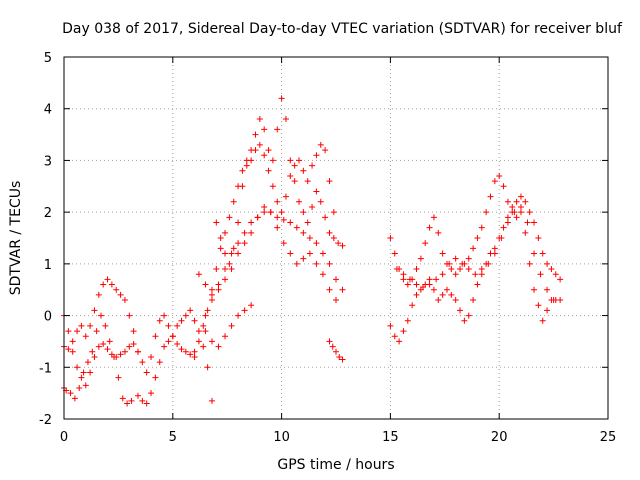  I want to click on y-tick-label-5: 3, so click(48, 161).